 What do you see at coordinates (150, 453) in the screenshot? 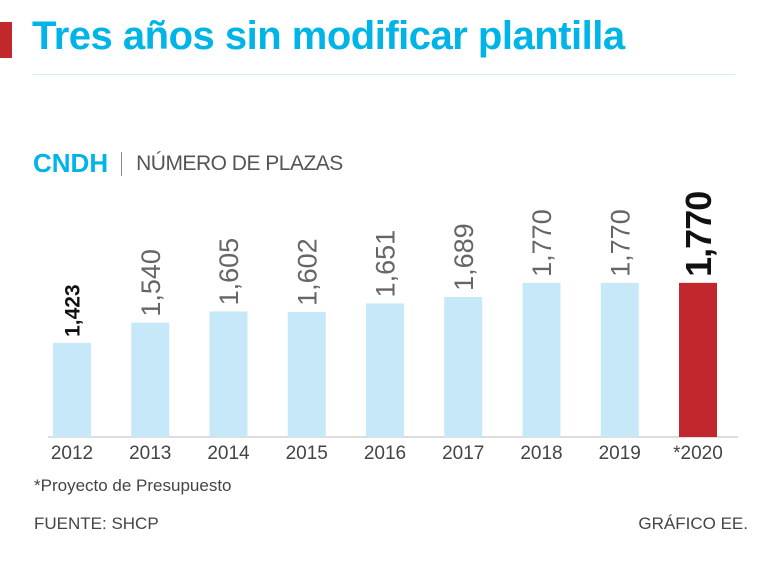
I see `x-tick-label: 2013` at bounding box center [150, 453].